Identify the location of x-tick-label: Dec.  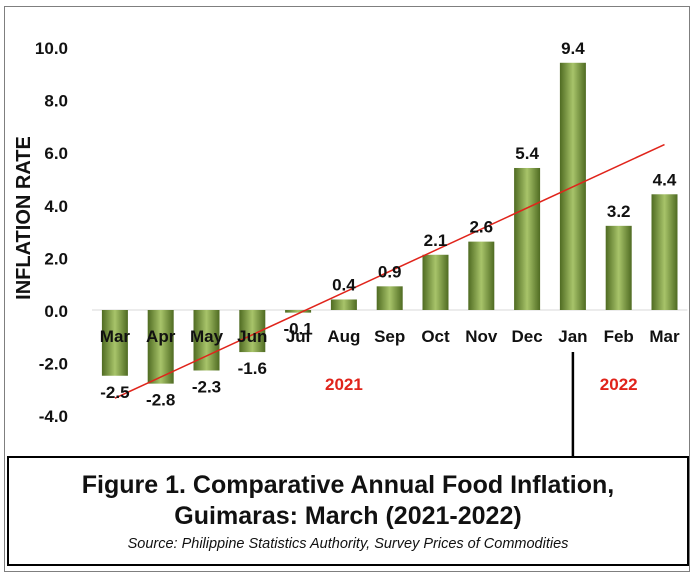
(527, 336).